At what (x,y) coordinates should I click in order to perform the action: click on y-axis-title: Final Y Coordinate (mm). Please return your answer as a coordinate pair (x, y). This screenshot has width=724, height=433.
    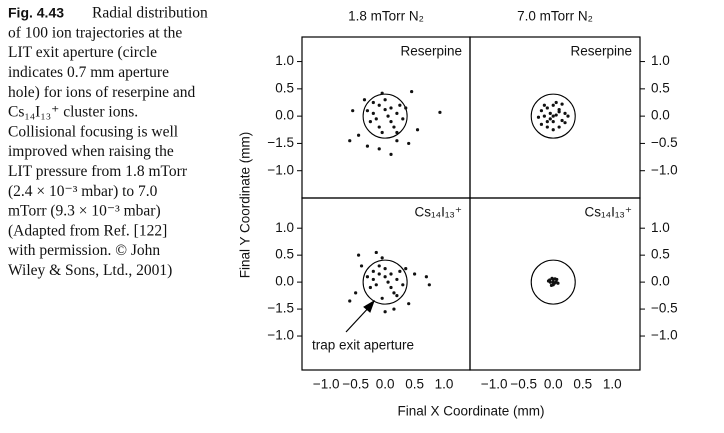
    Looking at the image, I should click on (245, 205).